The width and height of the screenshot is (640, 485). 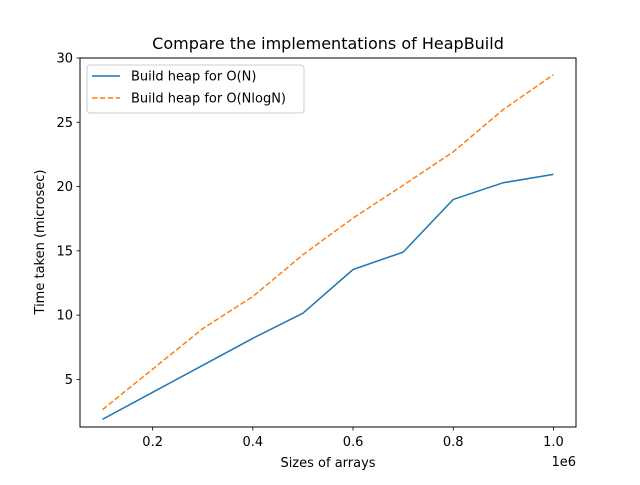 What do you see at coordinates (152, 442) in the screenshot?
I see `x-tick-label: 0.2` at bounding box center [152, 442].